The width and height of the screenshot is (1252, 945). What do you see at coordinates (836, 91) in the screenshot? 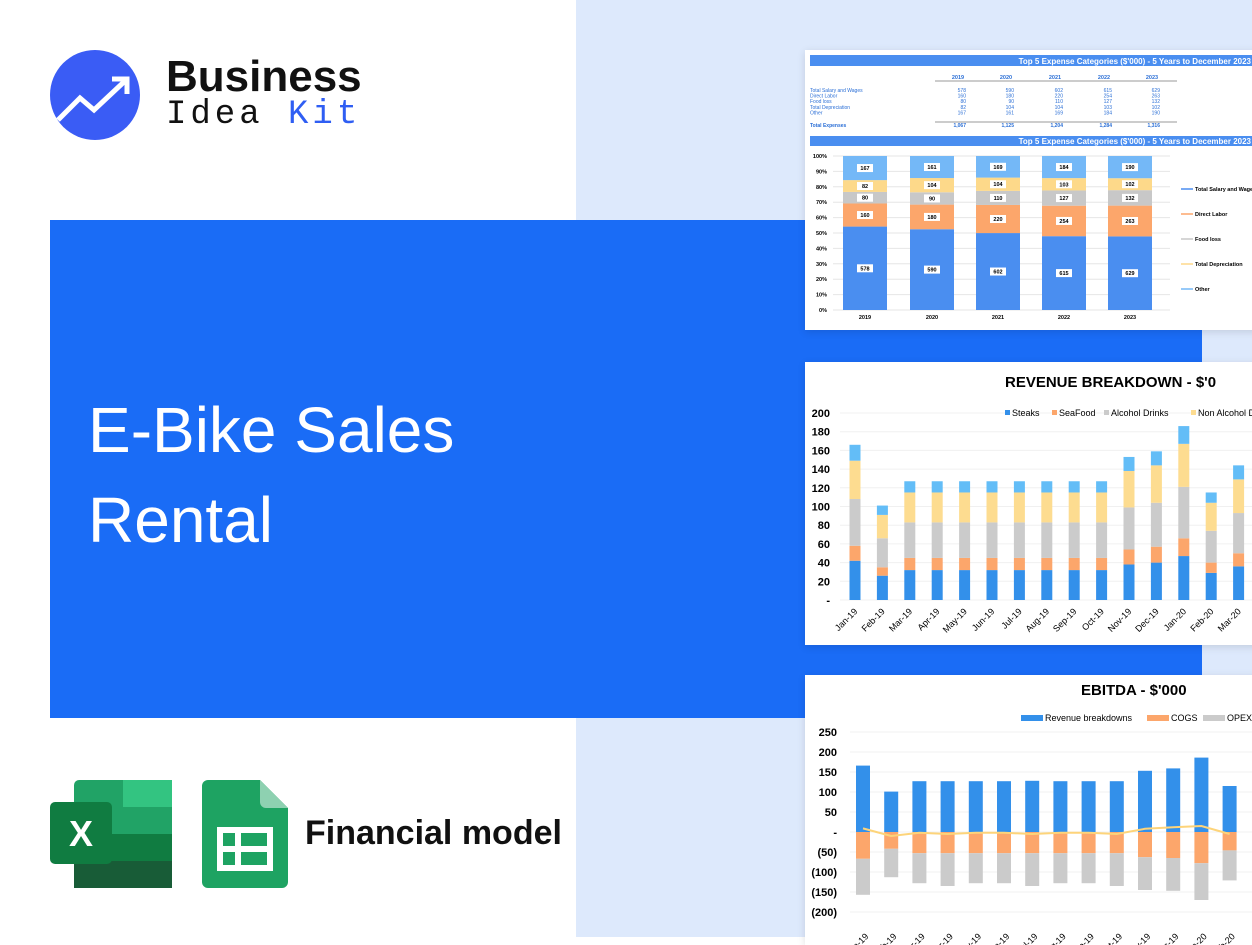
I see `row-label: Total Salary and Wages` at bounding box center [836, 91].